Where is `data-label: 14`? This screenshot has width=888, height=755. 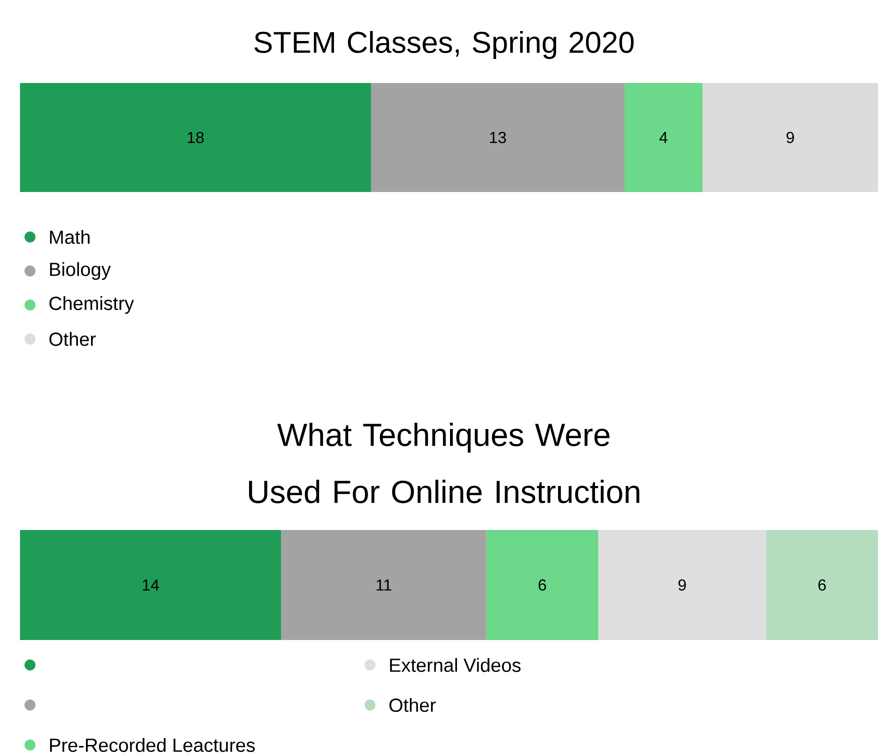 data-label: 14 is located at coordinates (150, 584).